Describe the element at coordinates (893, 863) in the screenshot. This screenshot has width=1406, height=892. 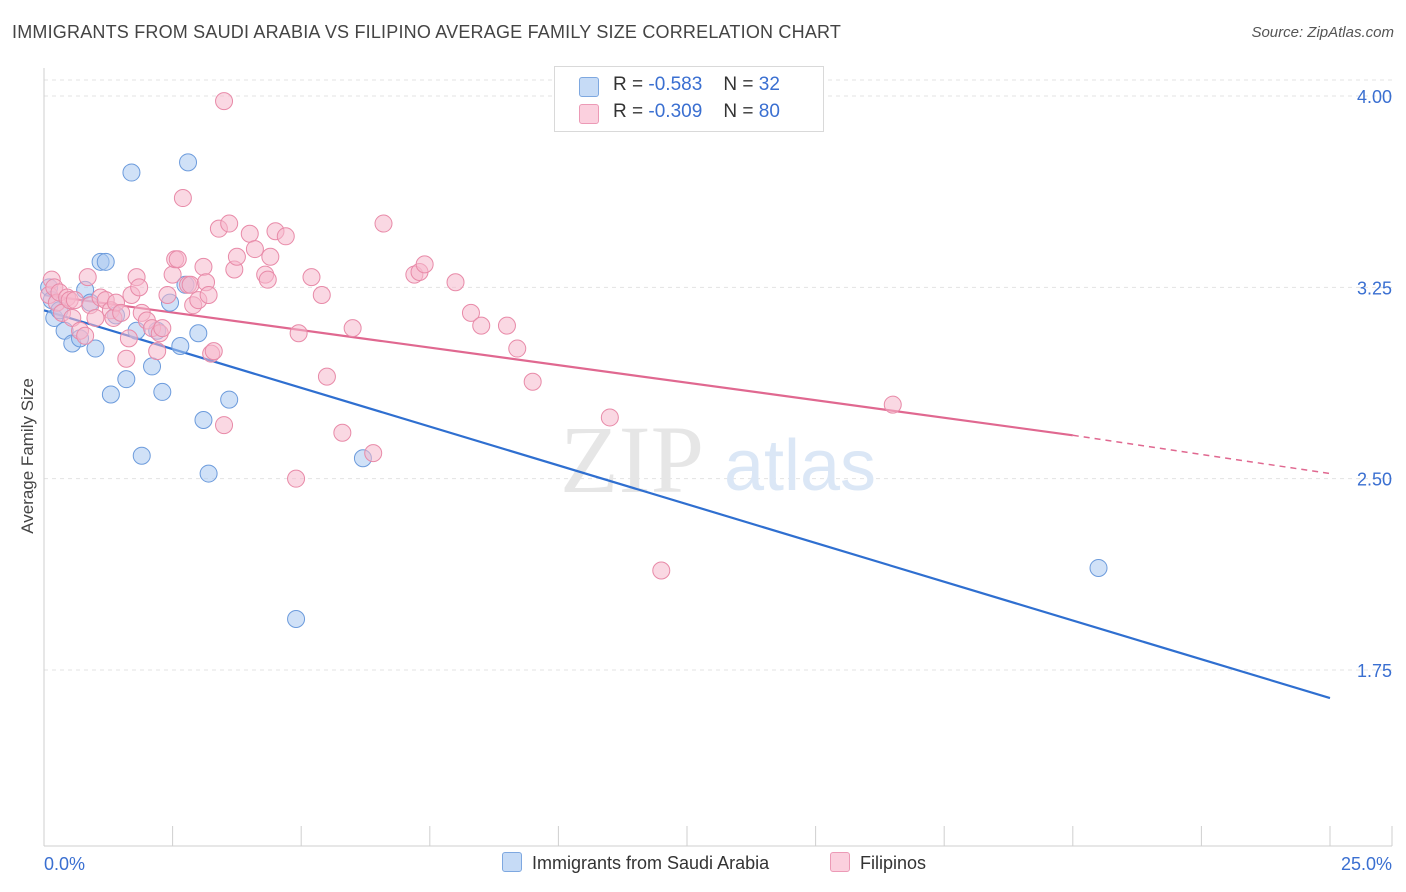
I see `series-label-filipinos: Filipinos` at that location.